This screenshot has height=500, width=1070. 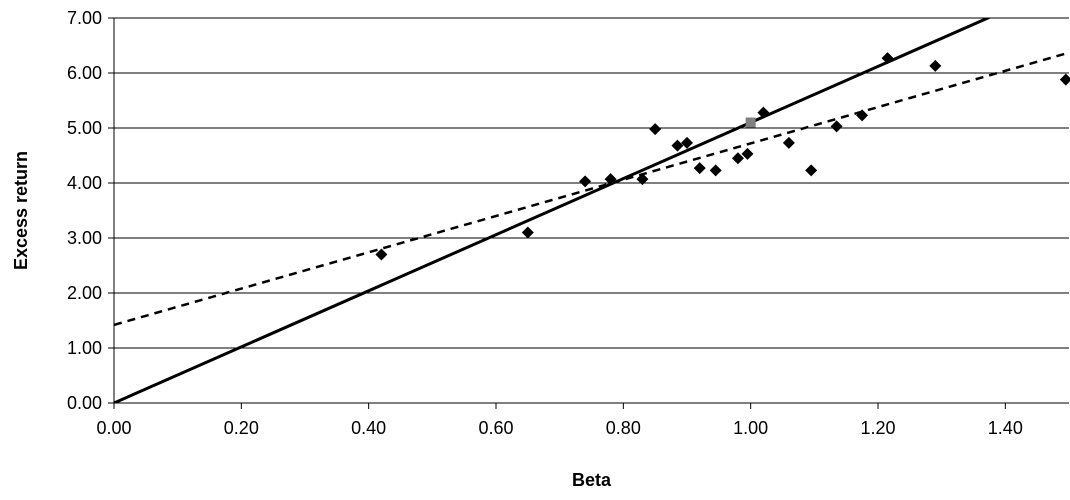 I want to click on x-tick-label: 0.20, so click(x=241, y=428).